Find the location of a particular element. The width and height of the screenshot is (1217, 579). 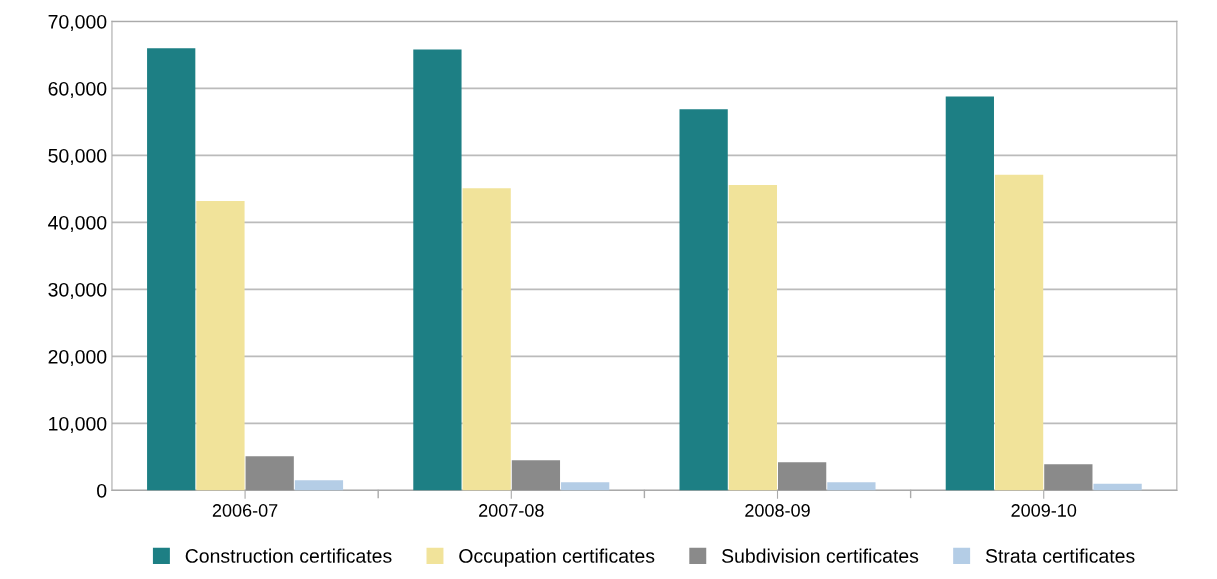

y-tick-label: 60,000 is located at coordinates (77, 89).